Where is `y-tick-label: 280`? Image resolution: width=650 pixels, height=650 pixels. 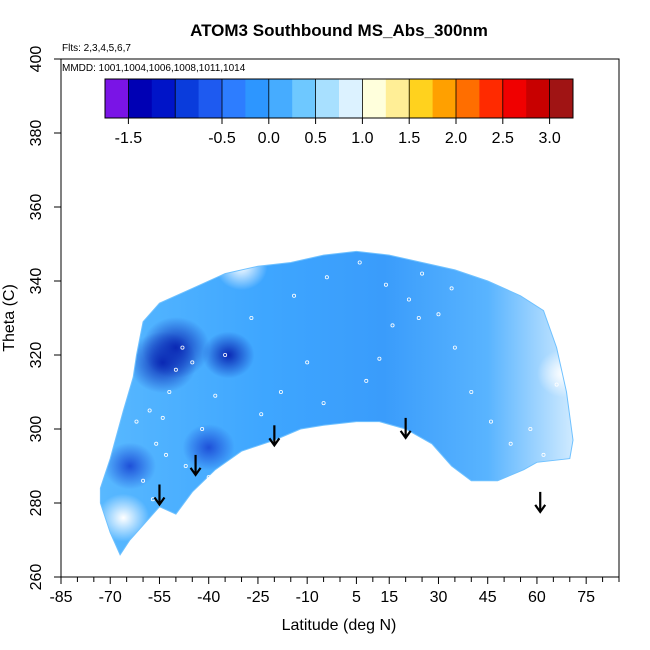
y-tick-label: 280 is located at coordinates (36, 503).